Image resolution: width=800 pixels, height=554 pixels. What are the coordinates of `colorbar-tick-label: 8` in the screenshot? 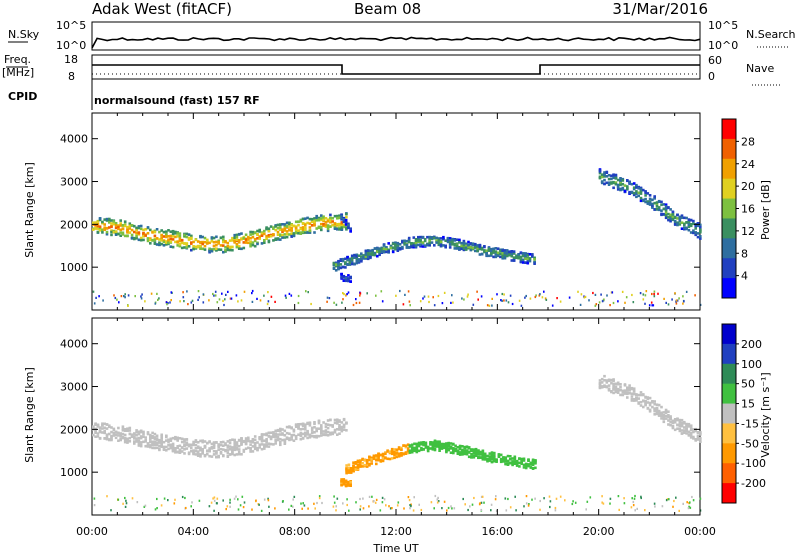 It's located at (744, 253).